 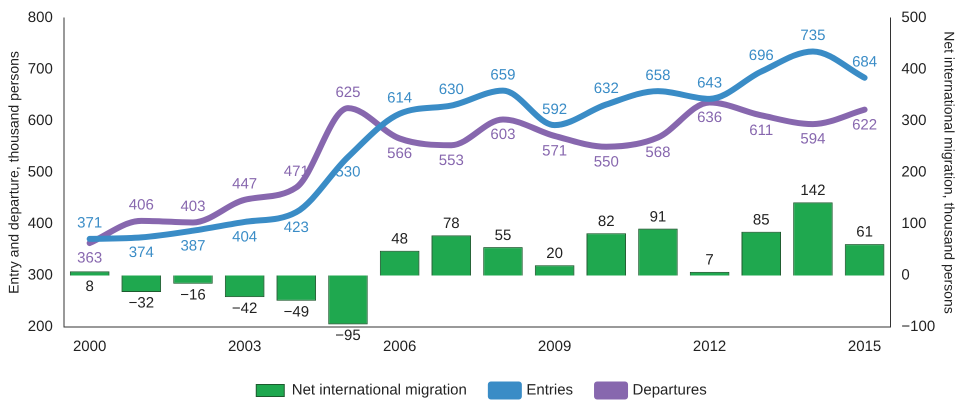 What do you see at coordinates (913, 17) in the screenshot?
I see `y2-tick-label: 500` at bounding box center [913, 17].